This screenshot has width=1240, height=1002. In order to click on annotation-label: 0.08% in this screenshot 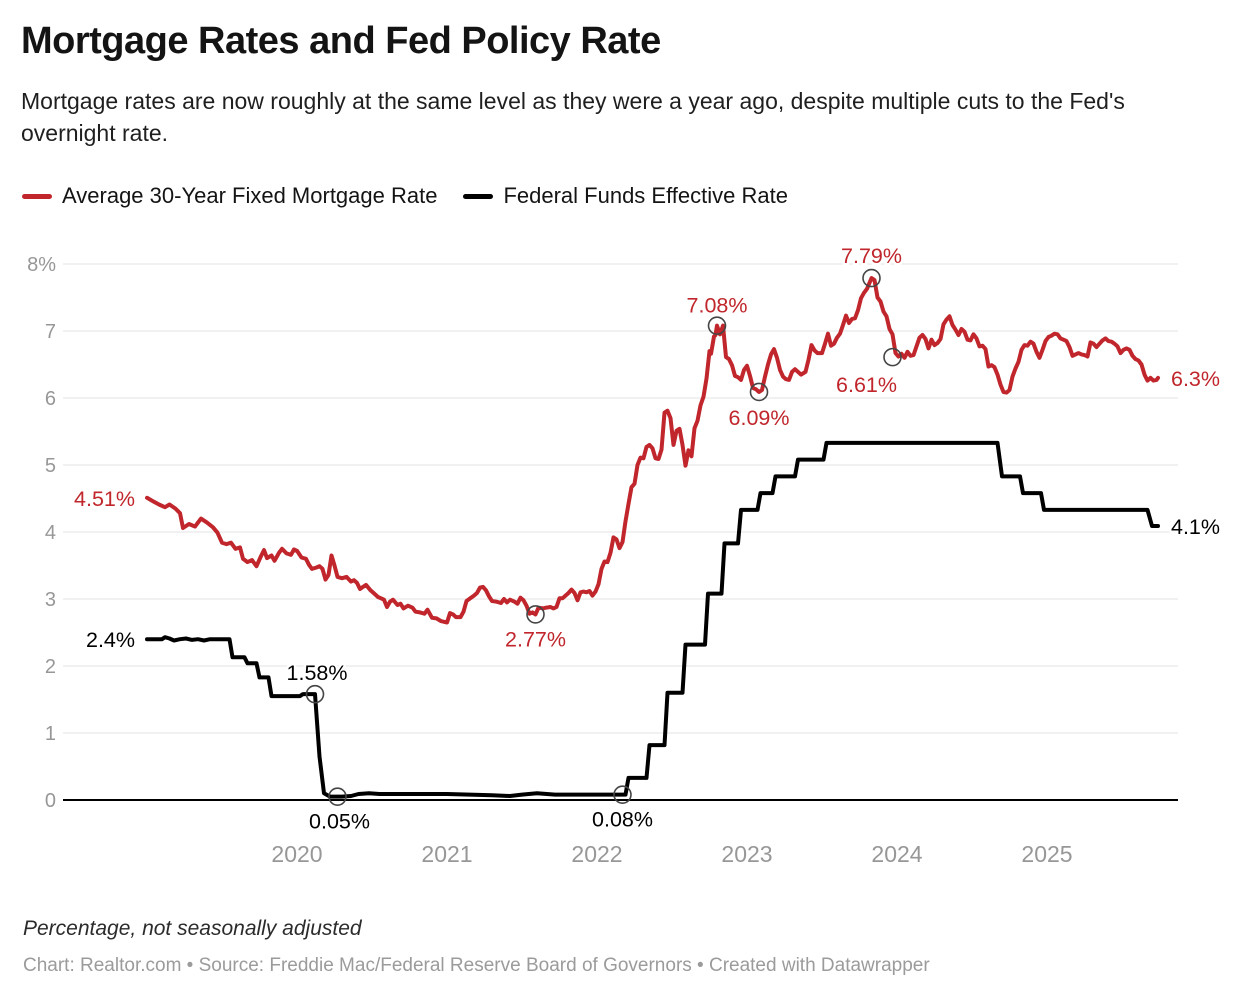, I will do `click(622, 820)`.